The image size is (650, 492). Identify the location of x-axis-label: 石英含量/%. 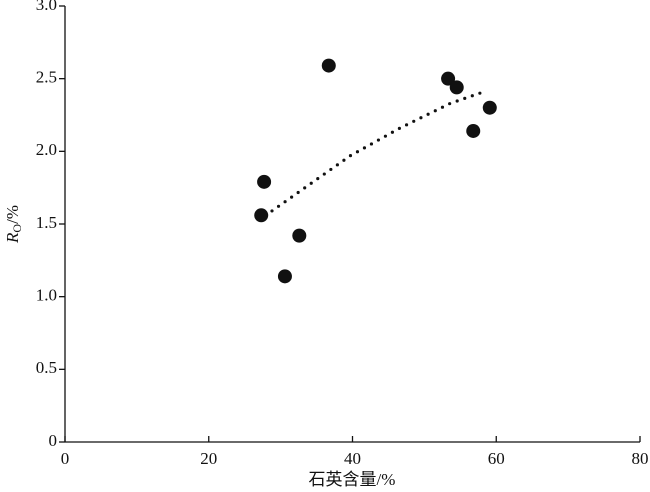
(352, 479).